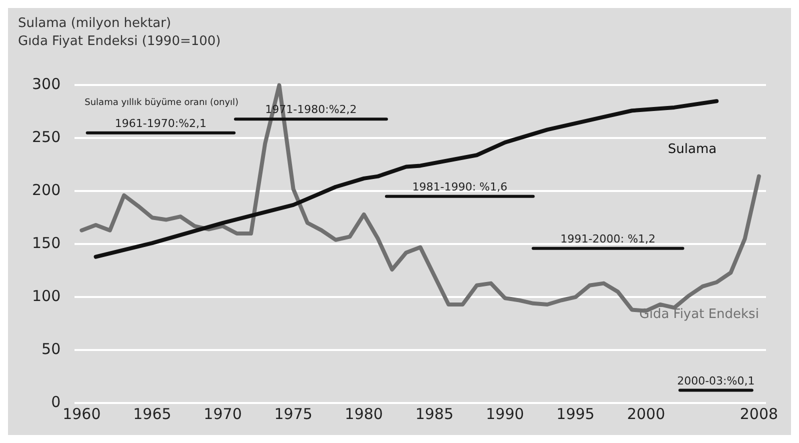 Image resolution: width=799 pixels, height=443 pixels. I want to click on x-tick-label: 1970, so click(223, 413).